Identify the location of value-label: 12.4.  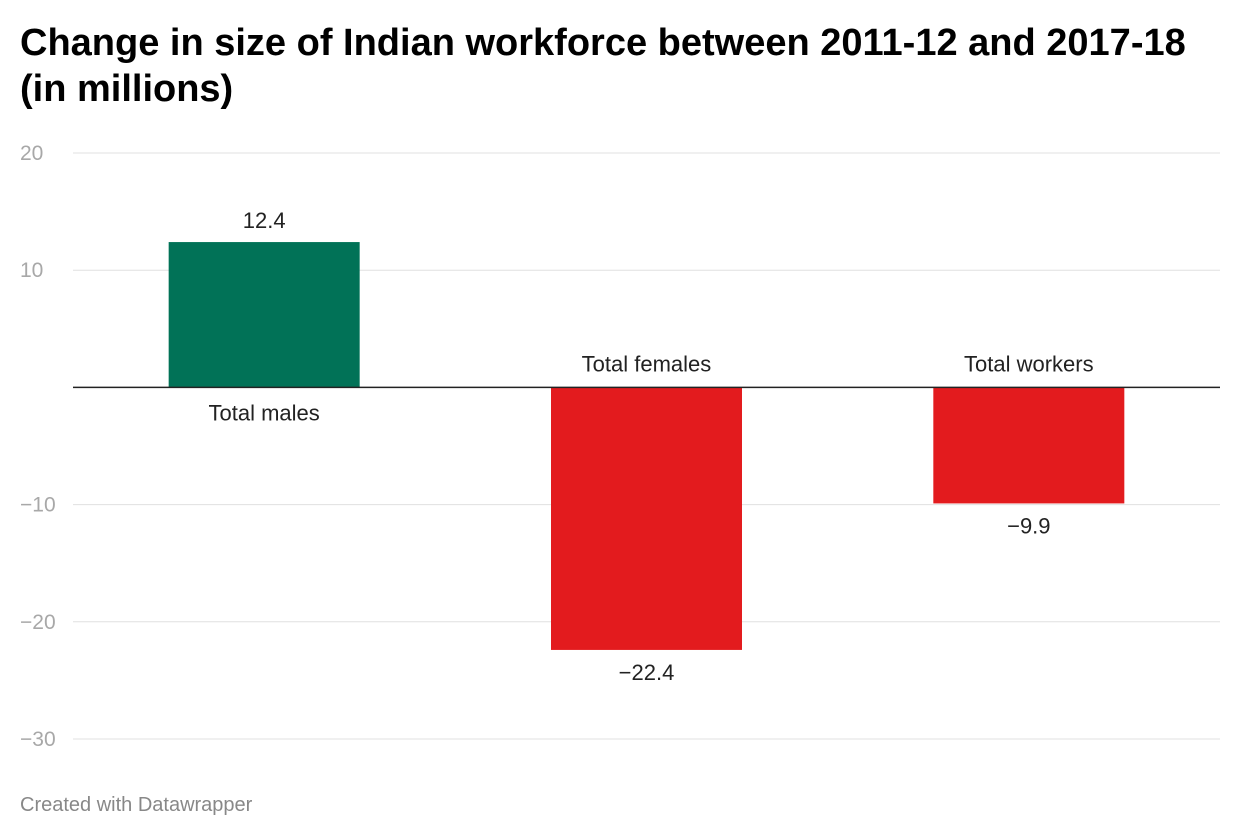
(264, 220).